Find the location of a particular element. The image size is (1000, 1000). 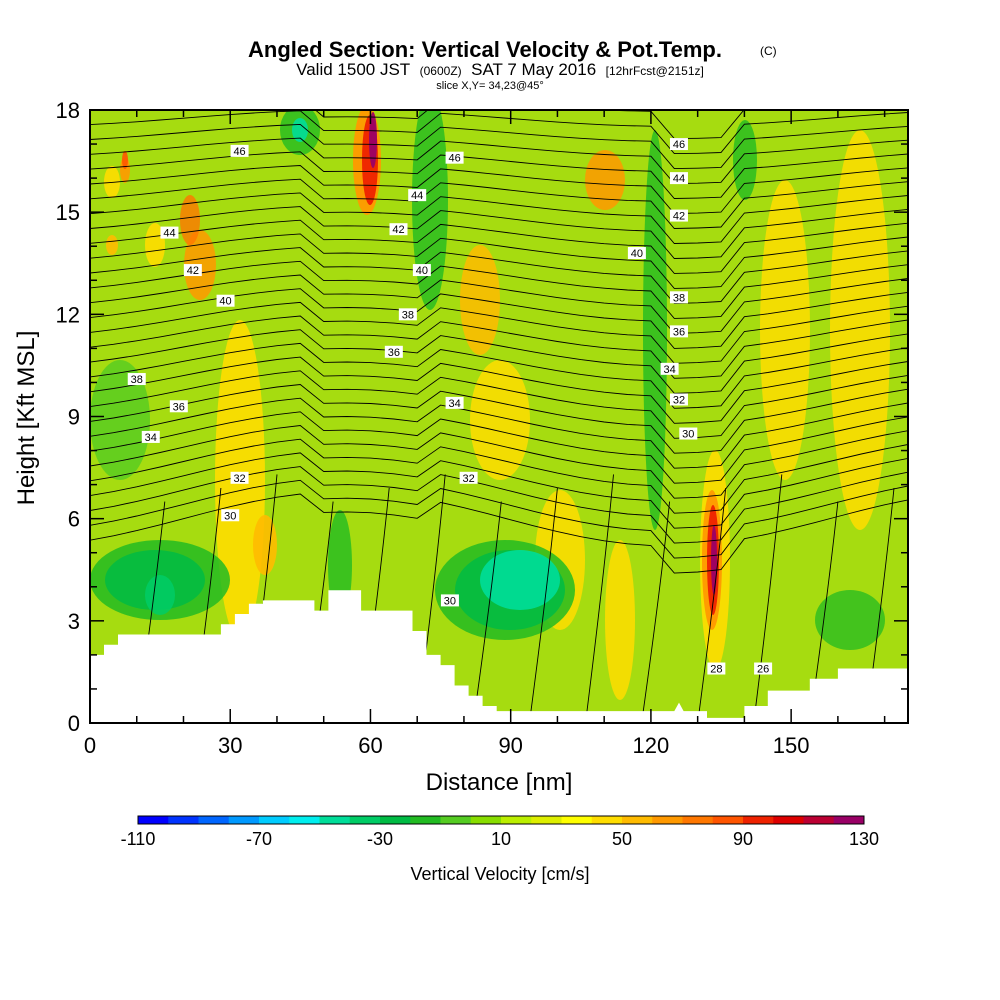

theta-label-text: 26 is located at coordinates (763, 670).